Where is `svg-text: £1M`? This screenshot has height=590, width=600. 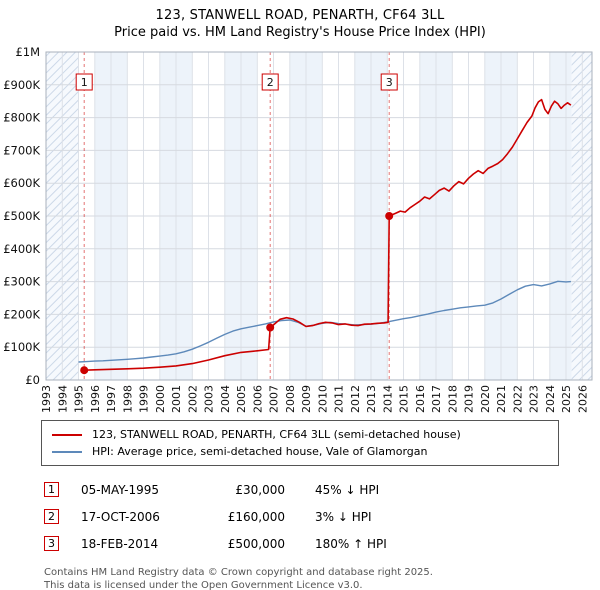 svg-text: £1M is located at coordinates (27, 52).